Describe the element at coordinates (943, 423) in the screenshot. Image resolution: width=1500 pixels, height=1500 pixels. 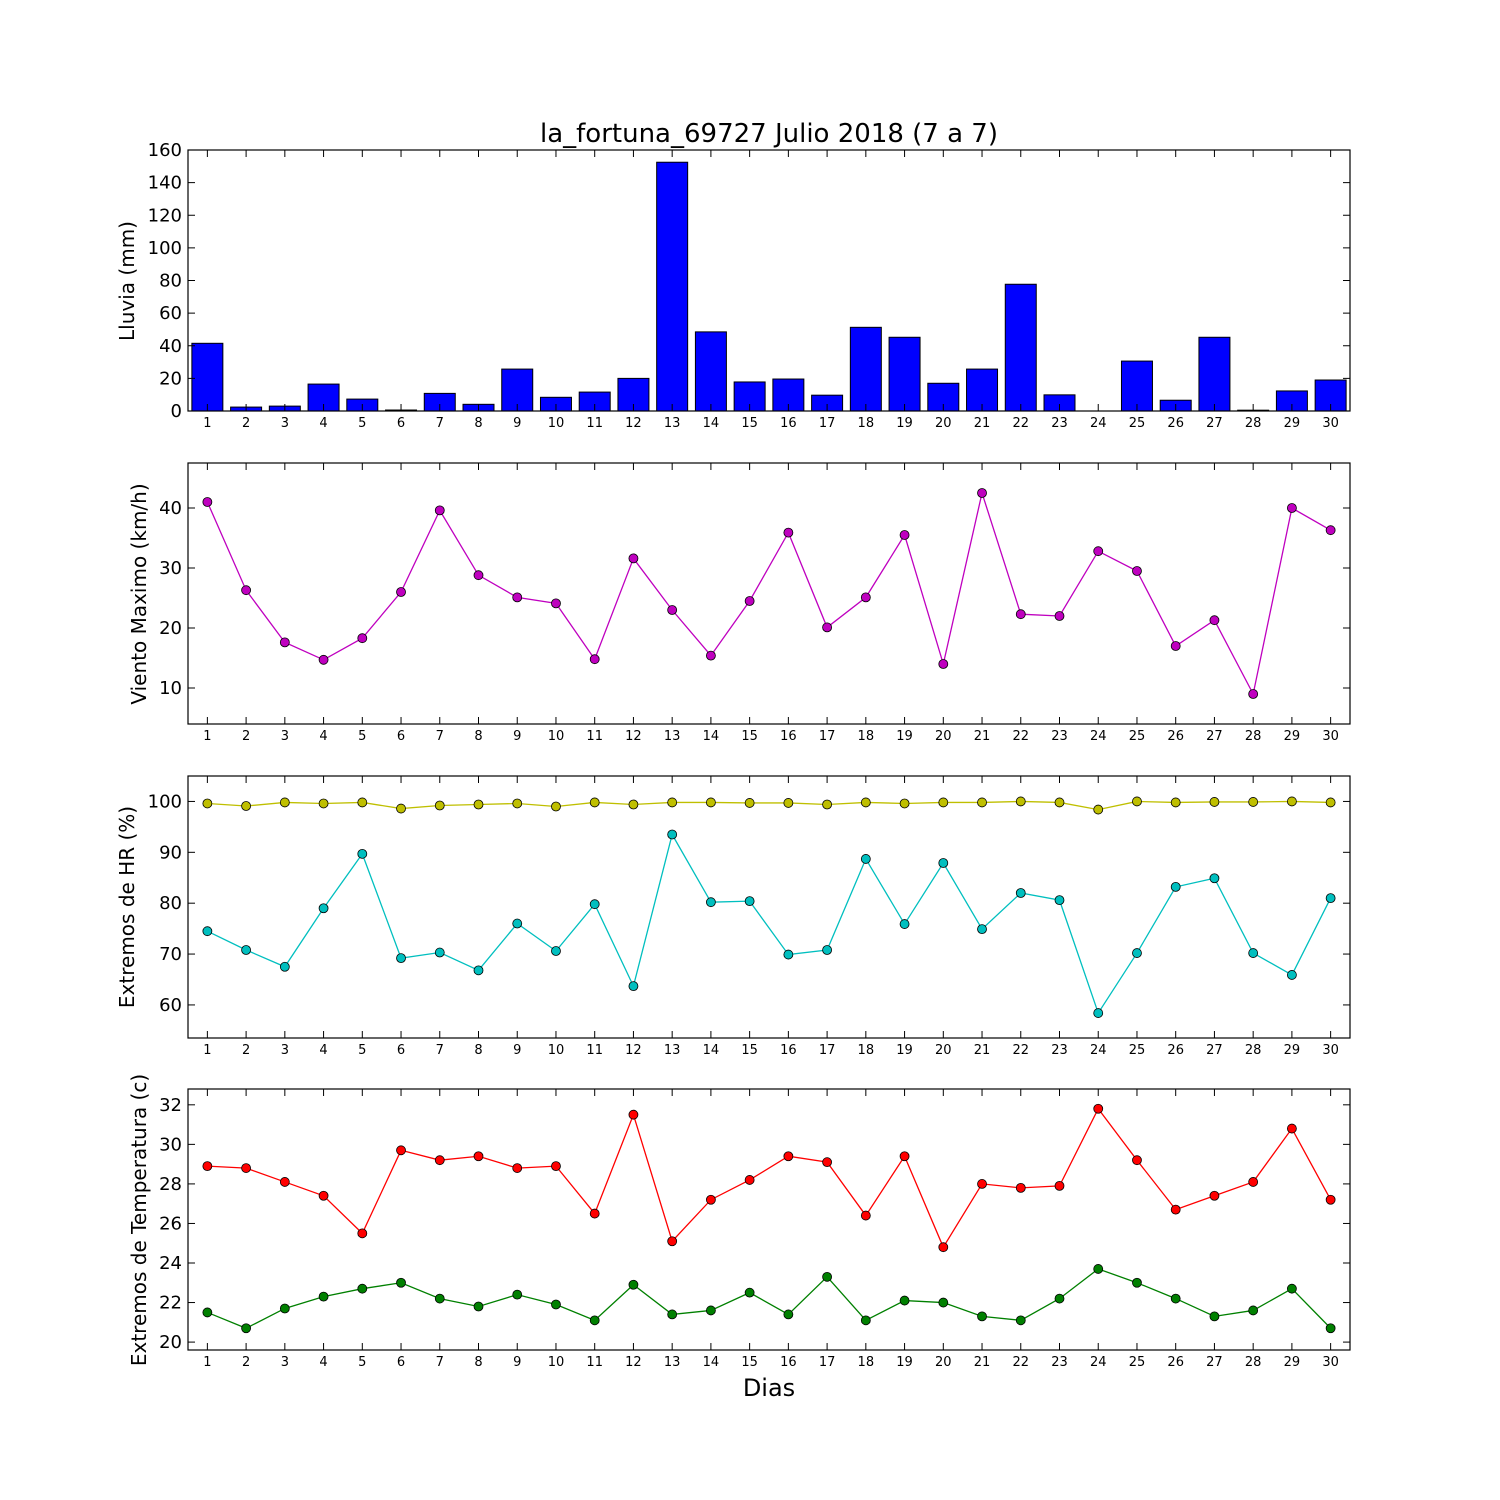
I see `rainfall-x-tick-label: 20` at that location.